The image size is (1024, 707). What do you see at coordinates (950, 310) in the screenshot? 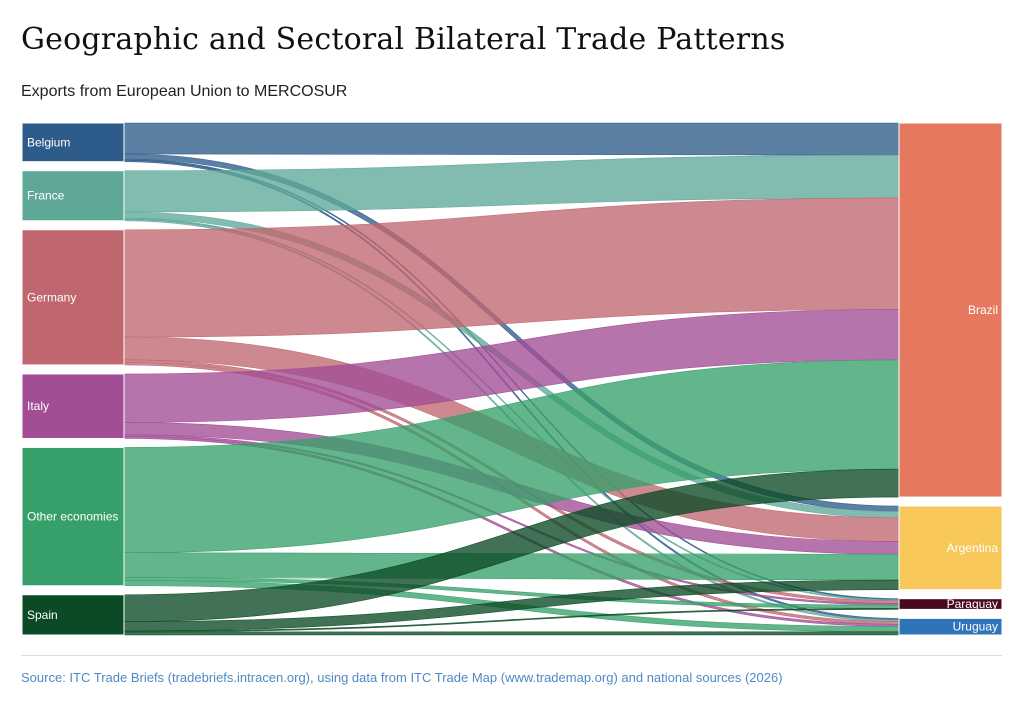
I see `node-brazil` at bounding box center [950, 310].